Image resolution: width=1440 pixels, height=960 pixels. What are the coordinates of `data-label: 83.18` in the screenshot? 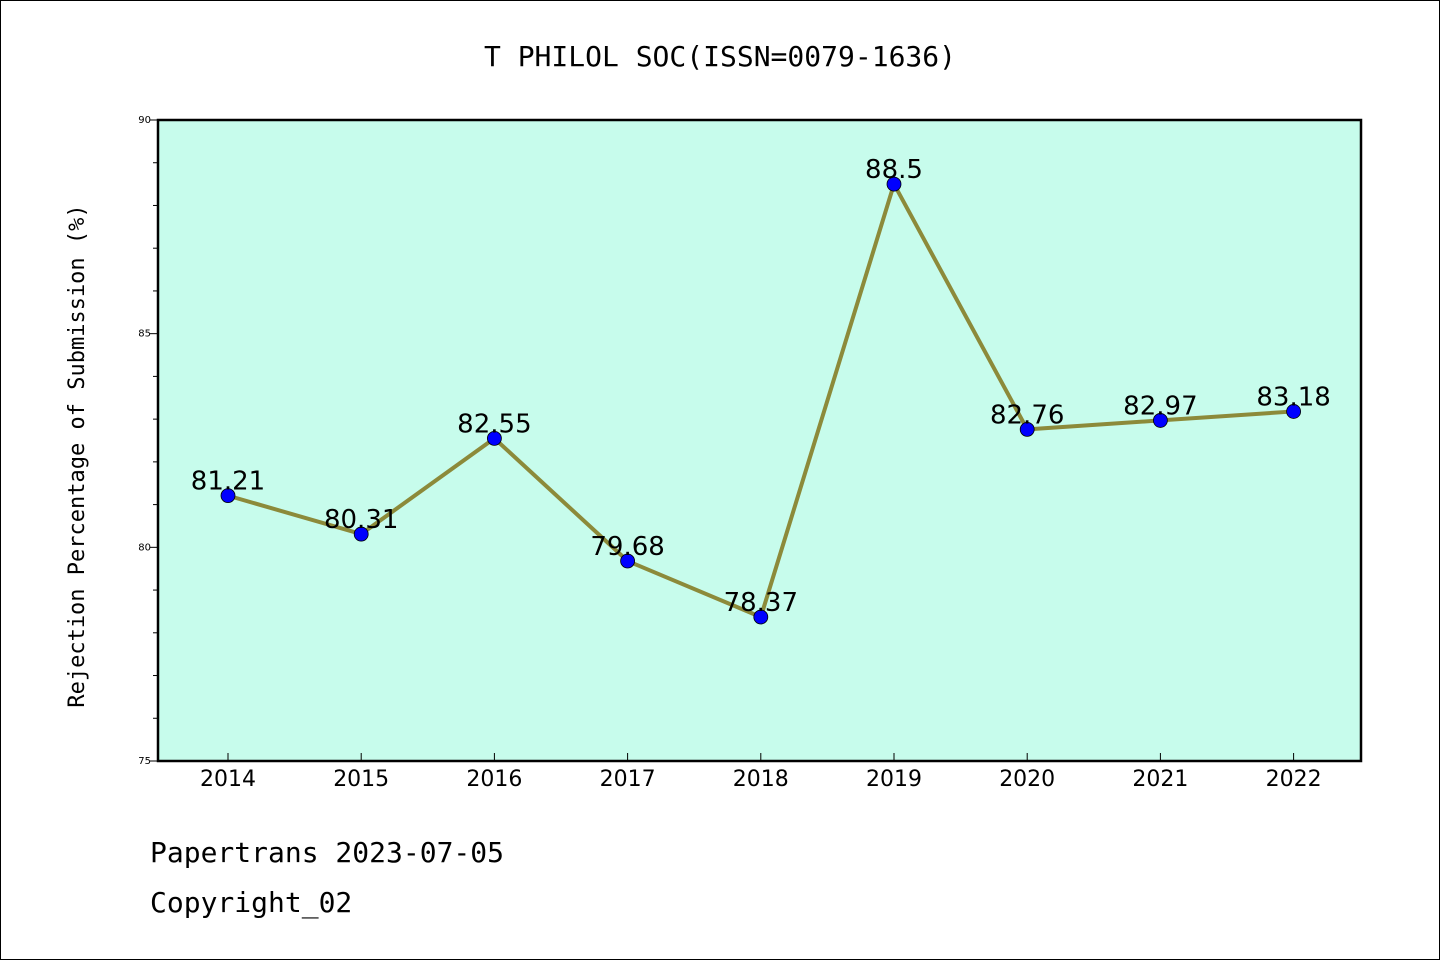 It's located at (1293, 397).